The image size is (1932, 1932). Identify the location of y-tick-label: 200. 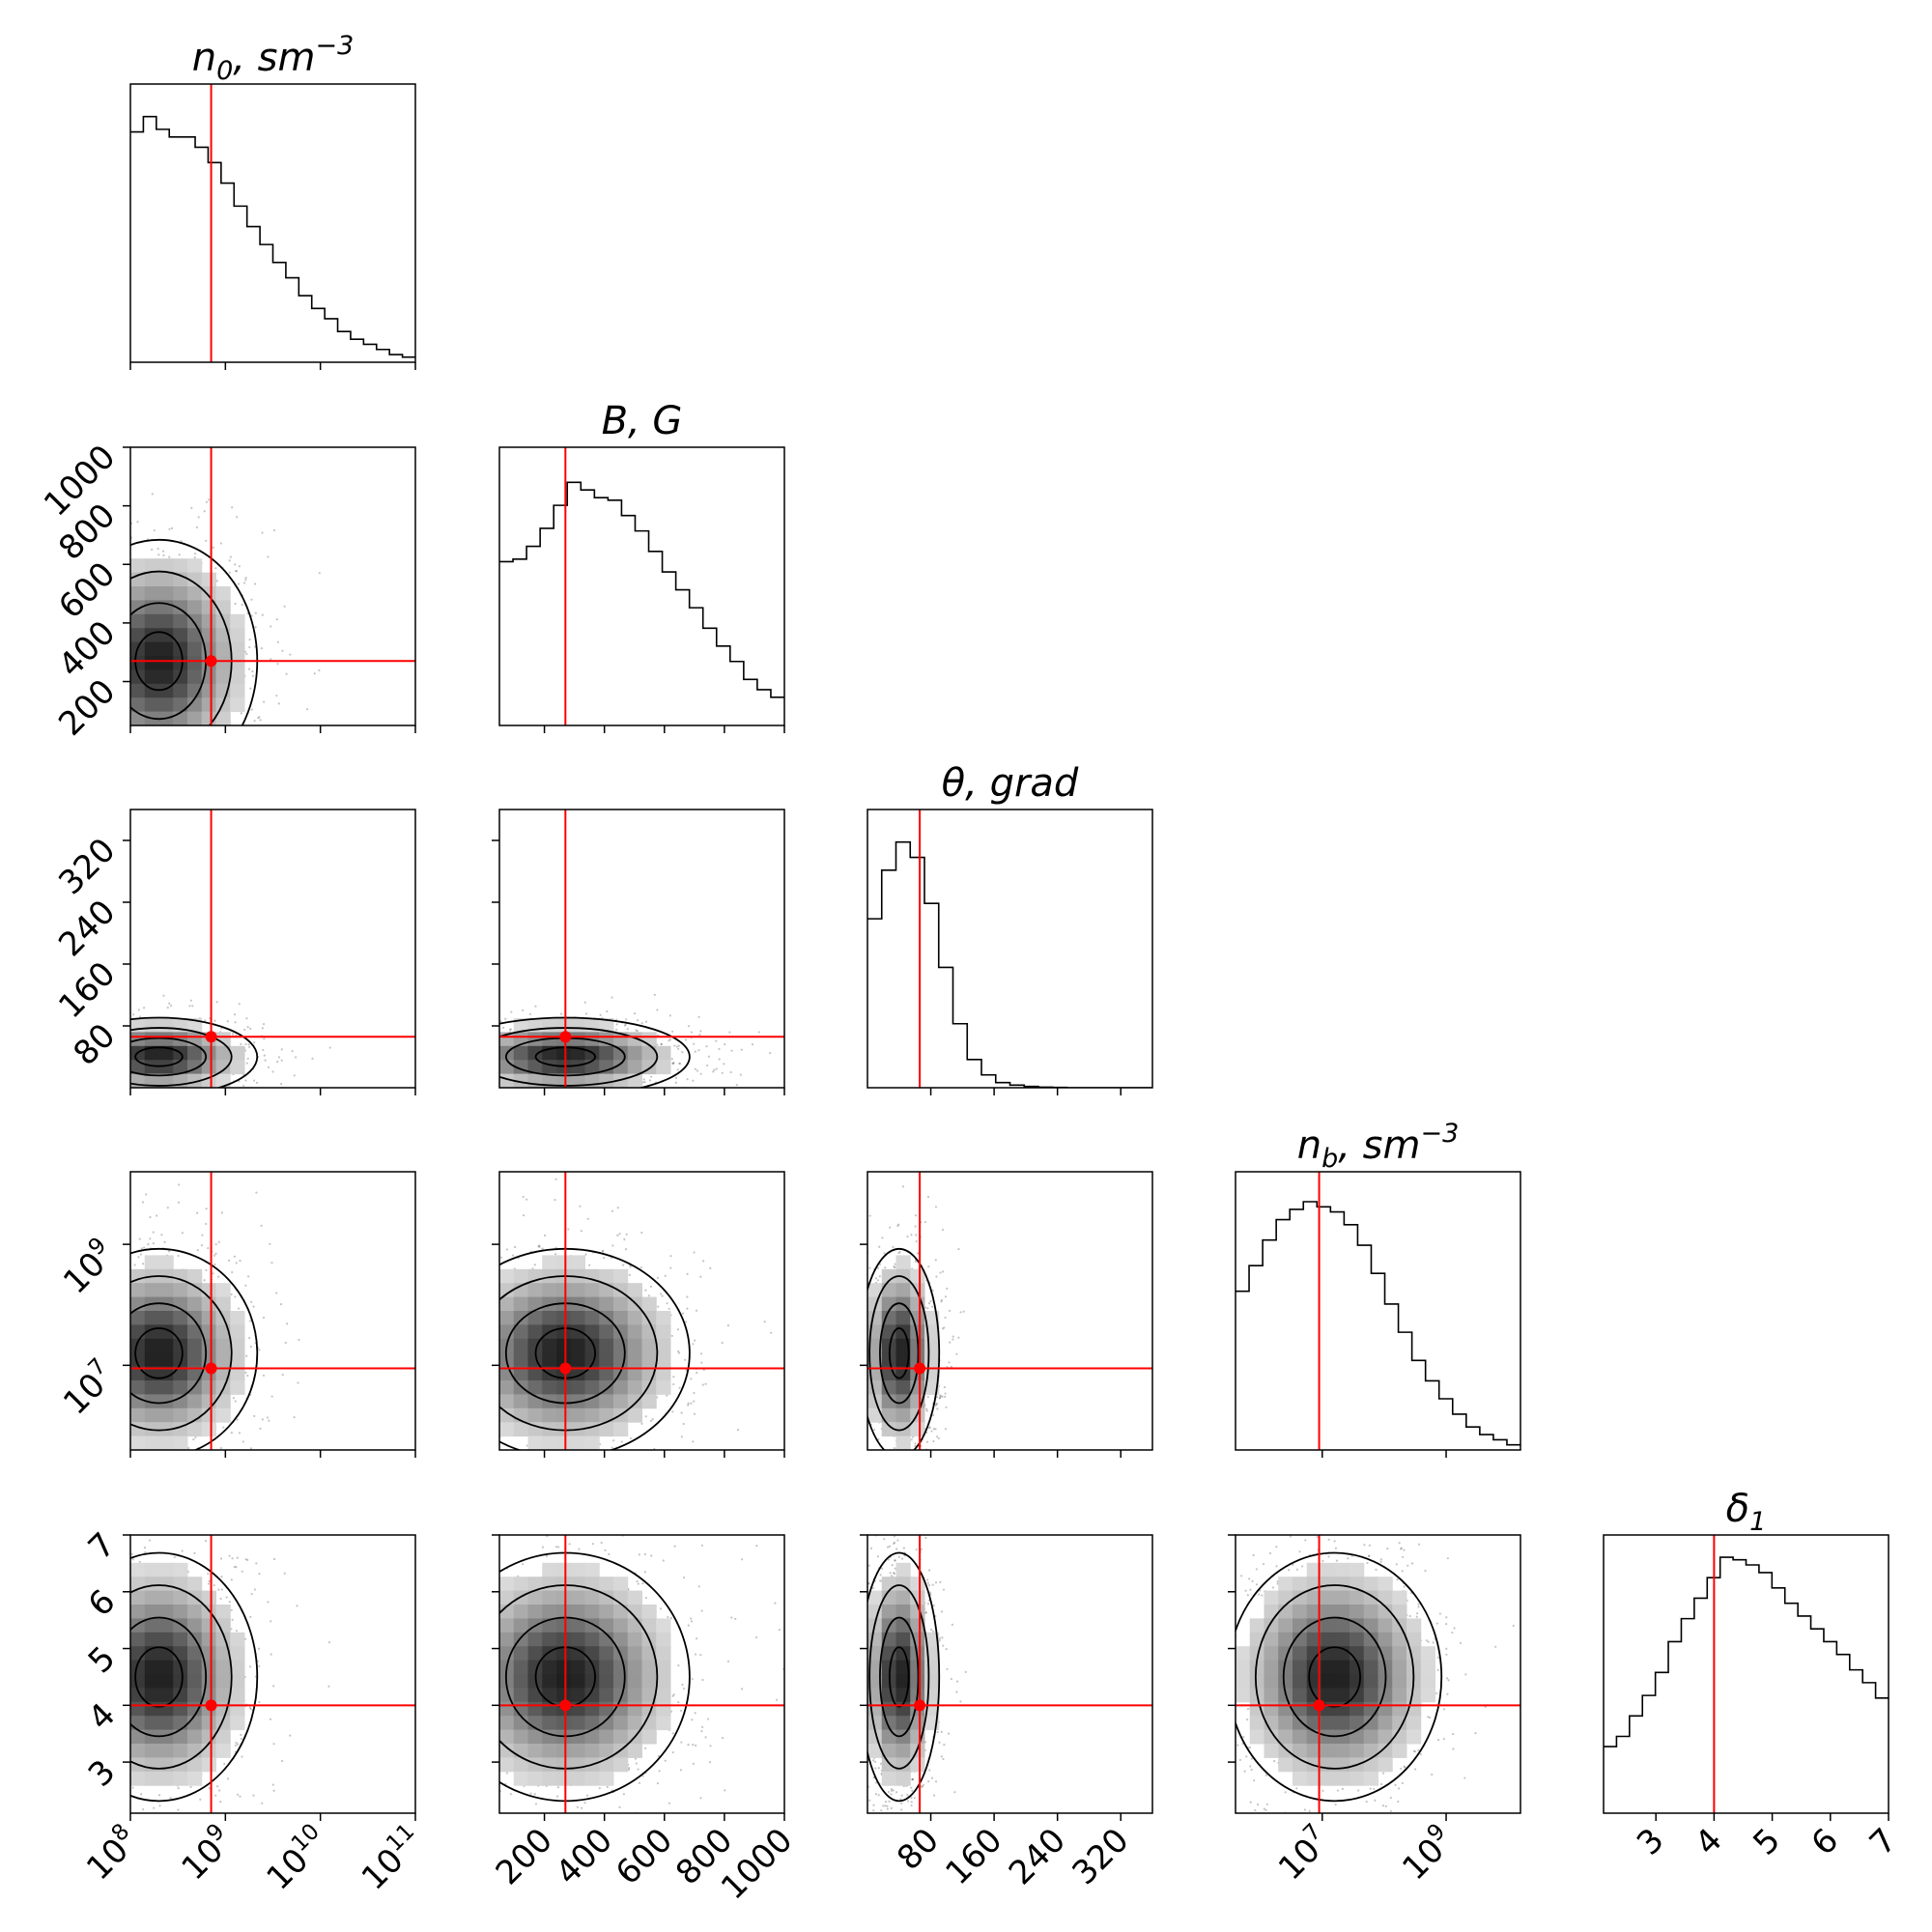
(87, 708).